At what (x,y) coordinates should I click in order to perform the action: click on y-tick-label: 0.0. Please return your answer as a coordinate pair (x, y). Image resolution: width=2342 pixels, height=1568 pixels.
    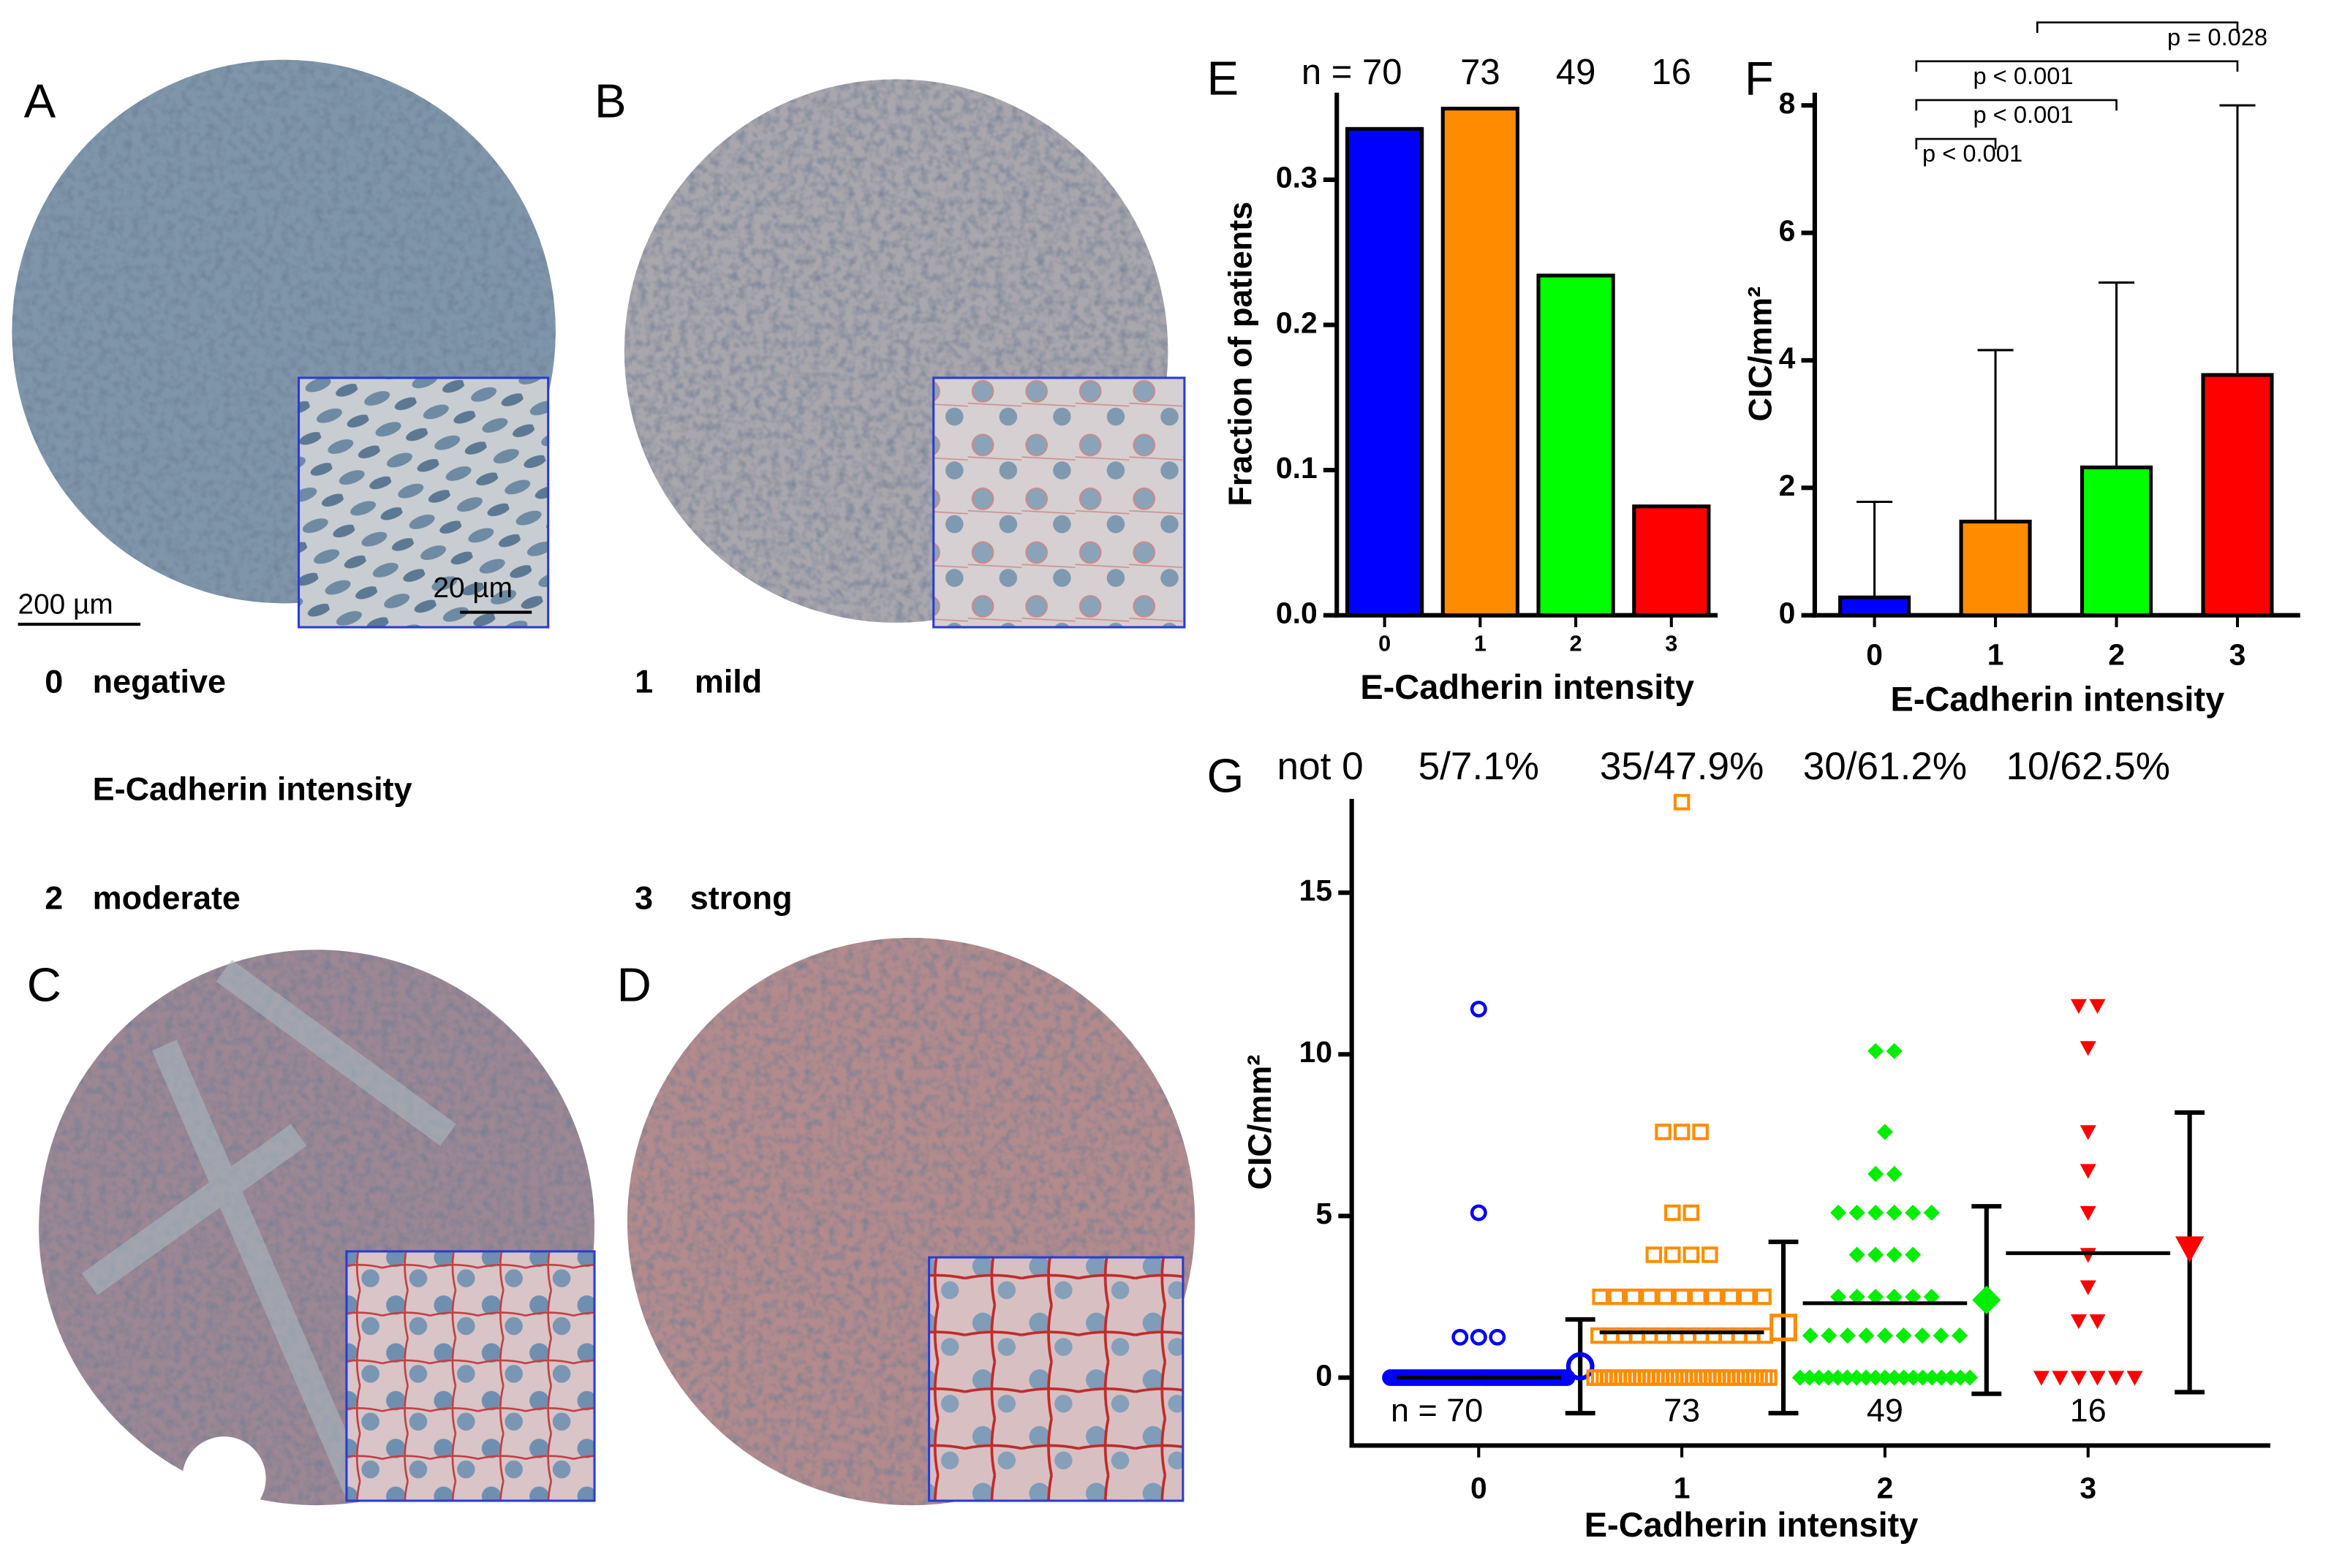
    Looking at the image, I should click on (1297, 612).